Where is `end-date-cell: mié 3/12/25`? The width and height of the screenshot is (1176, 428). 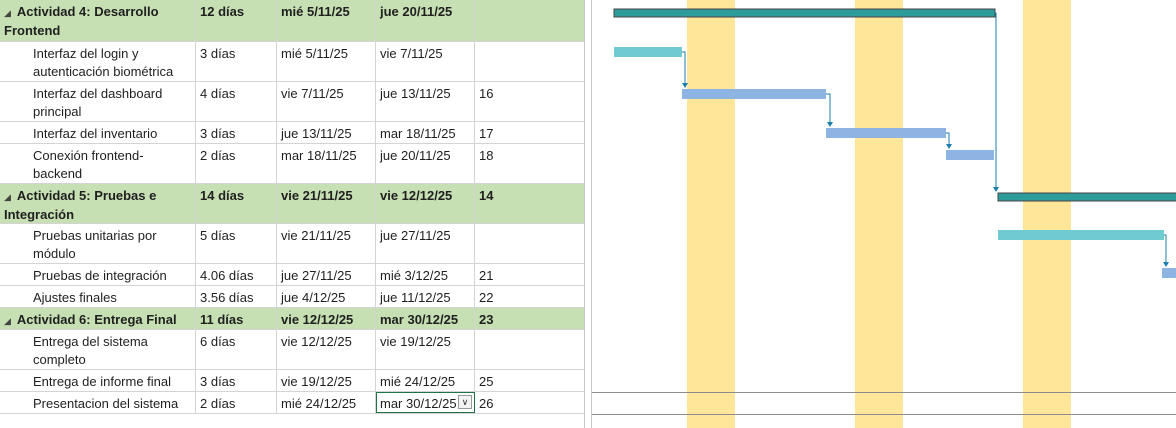 end-date-cell: mié 3/12/25 is located at coordinates (425, 274).